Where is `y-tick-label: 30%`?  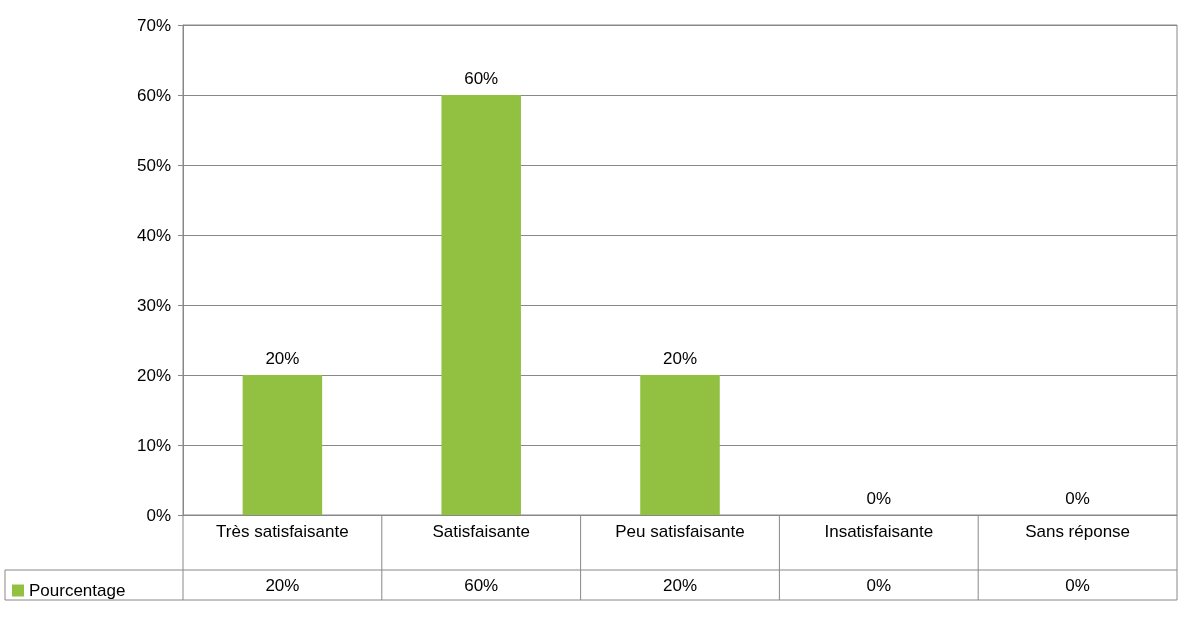 y-tick-label: 30% is located at coordinates (153, 305).